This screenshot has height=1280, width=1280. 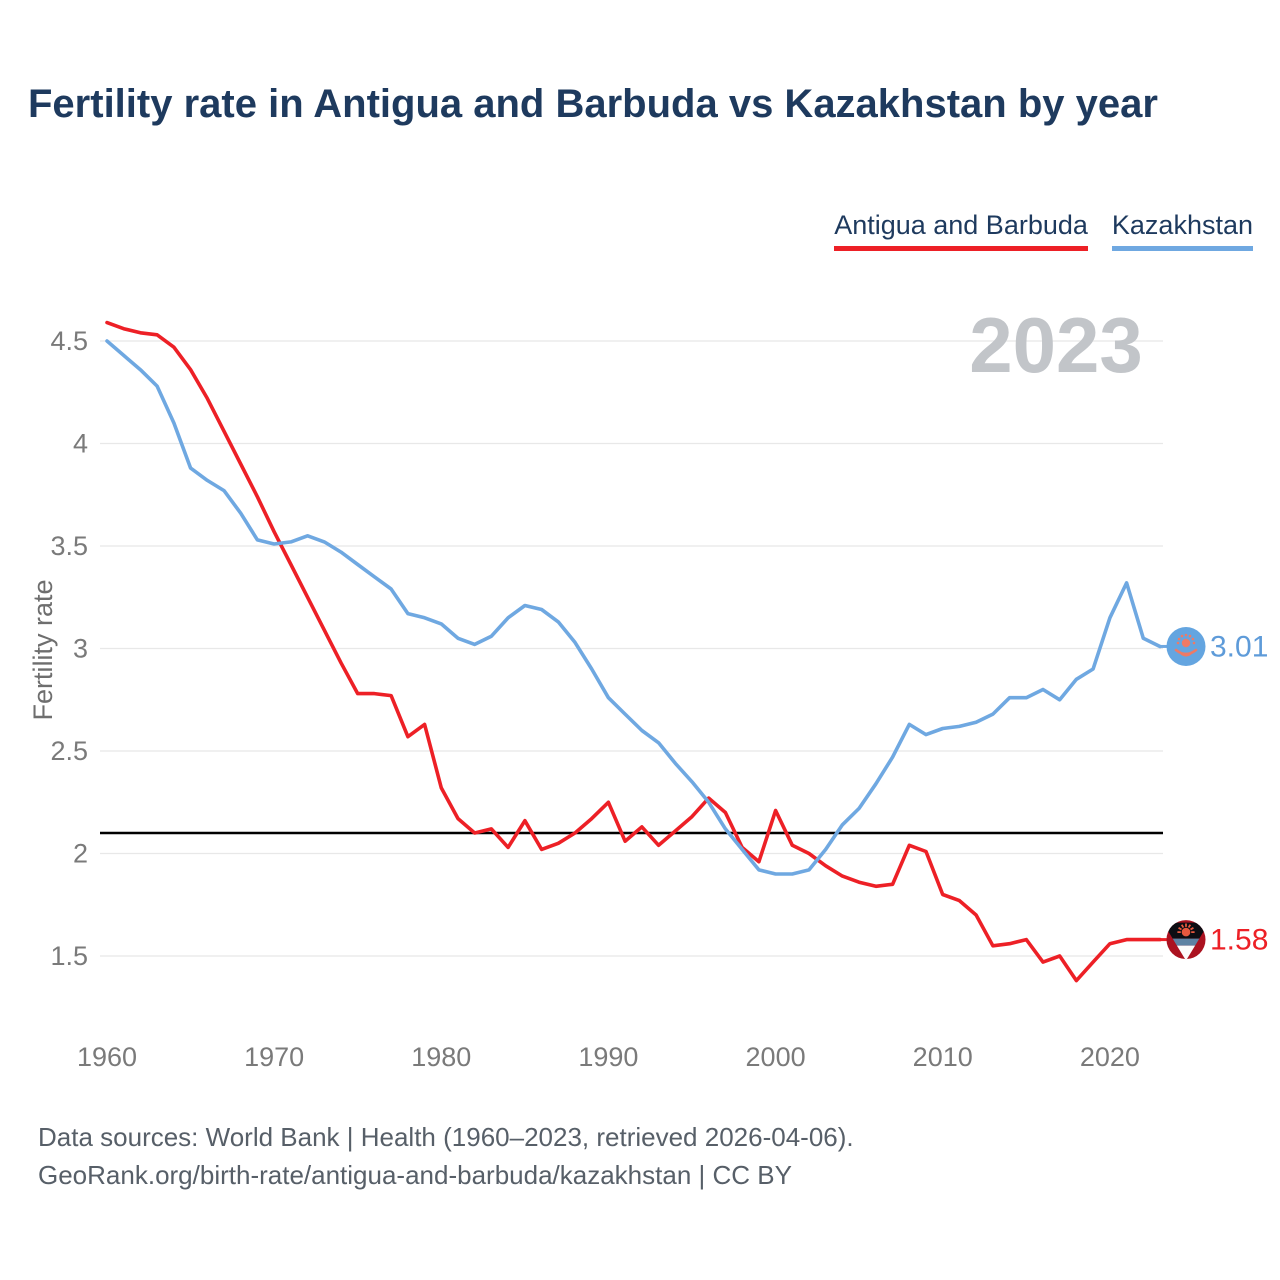 What do you see at coordinates (69, 341) in the screenshot?
I see `y-axis-tick-label: 4.5` at bounding box center [69, 341].